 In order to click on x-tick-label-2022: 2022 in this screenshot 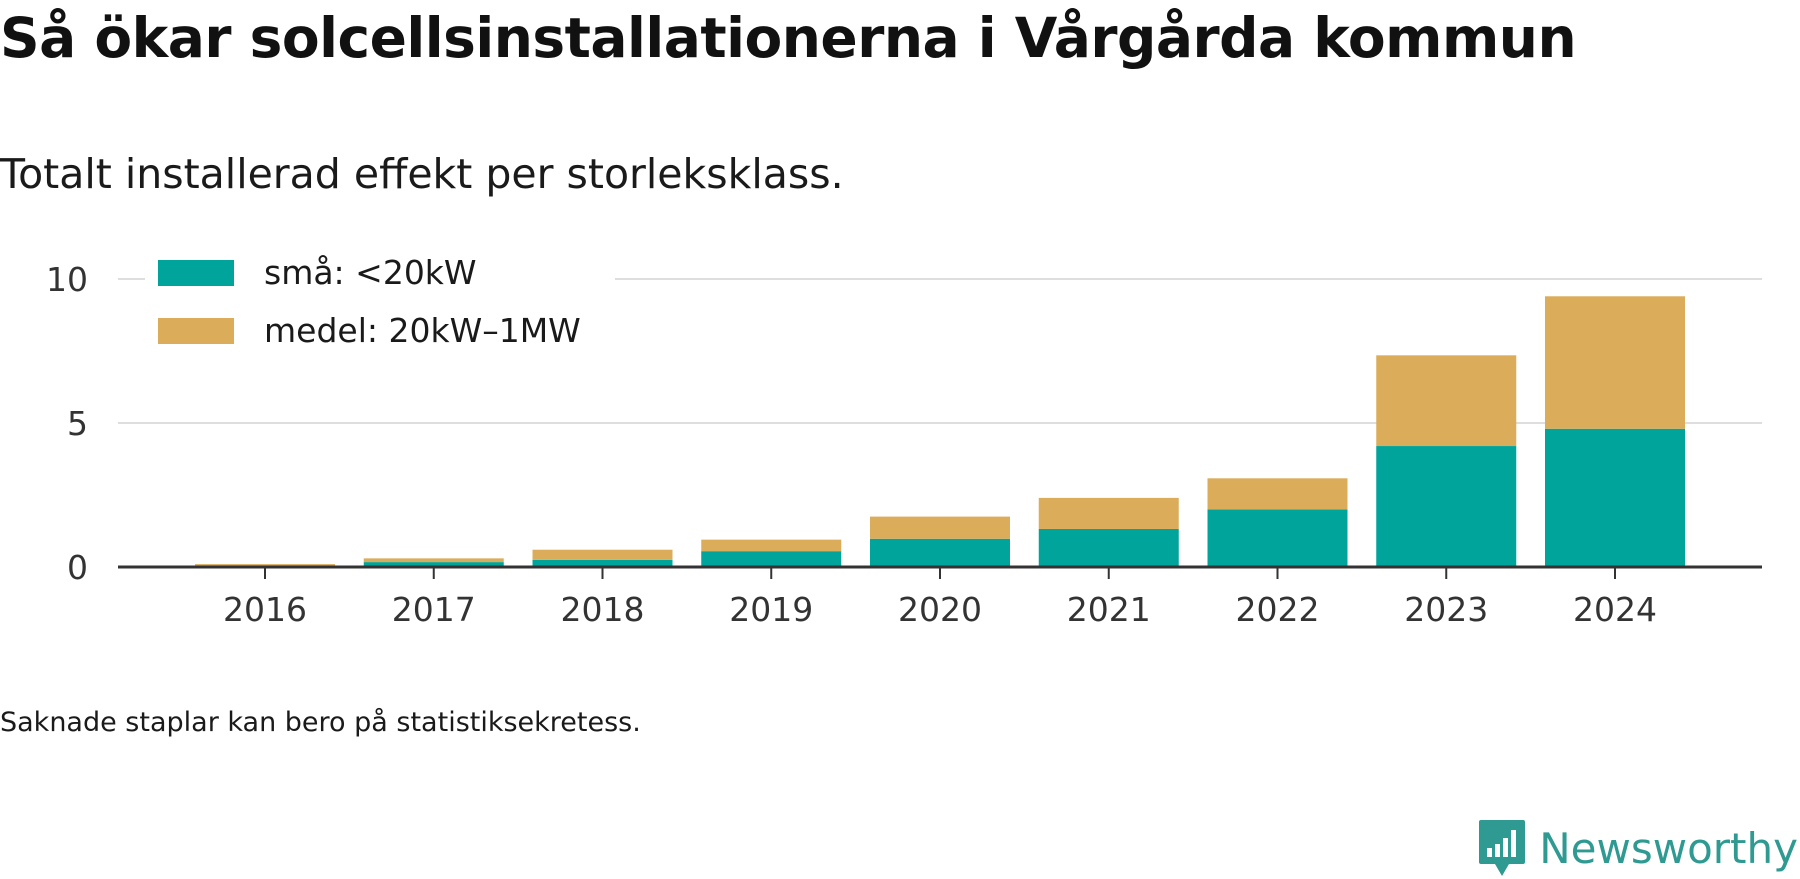, I will do `click(1278, 609)`.